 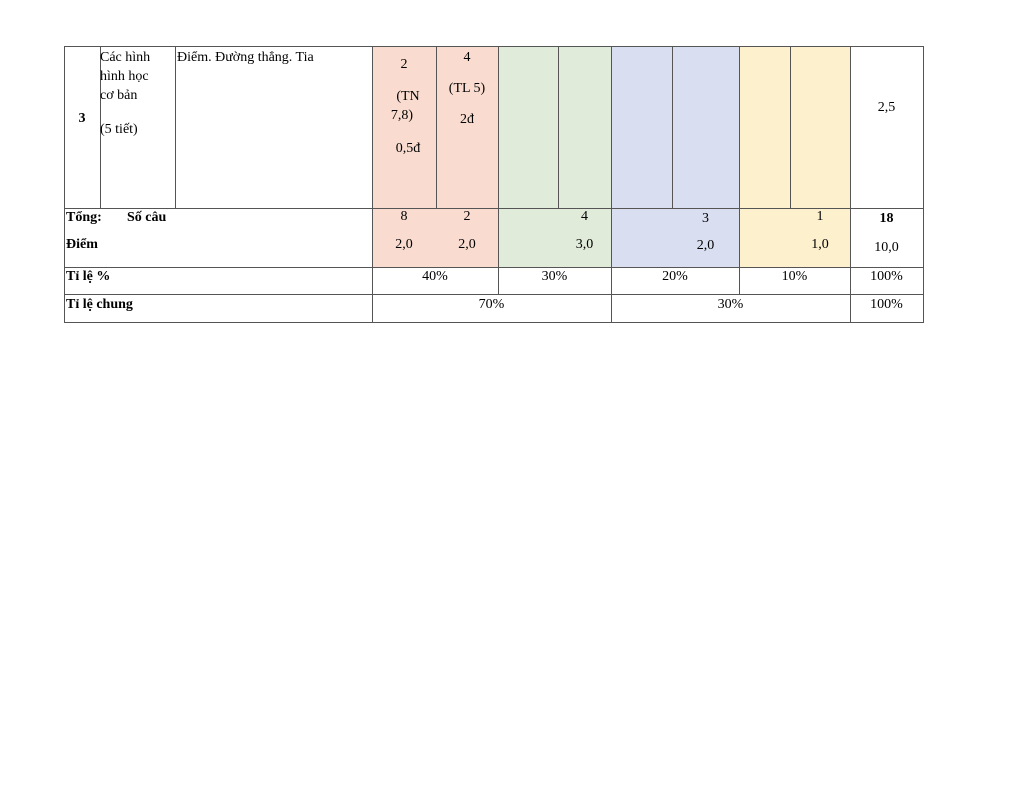 I want to click on tile-nhan-biet: 40%, so click(x=435, y=276).